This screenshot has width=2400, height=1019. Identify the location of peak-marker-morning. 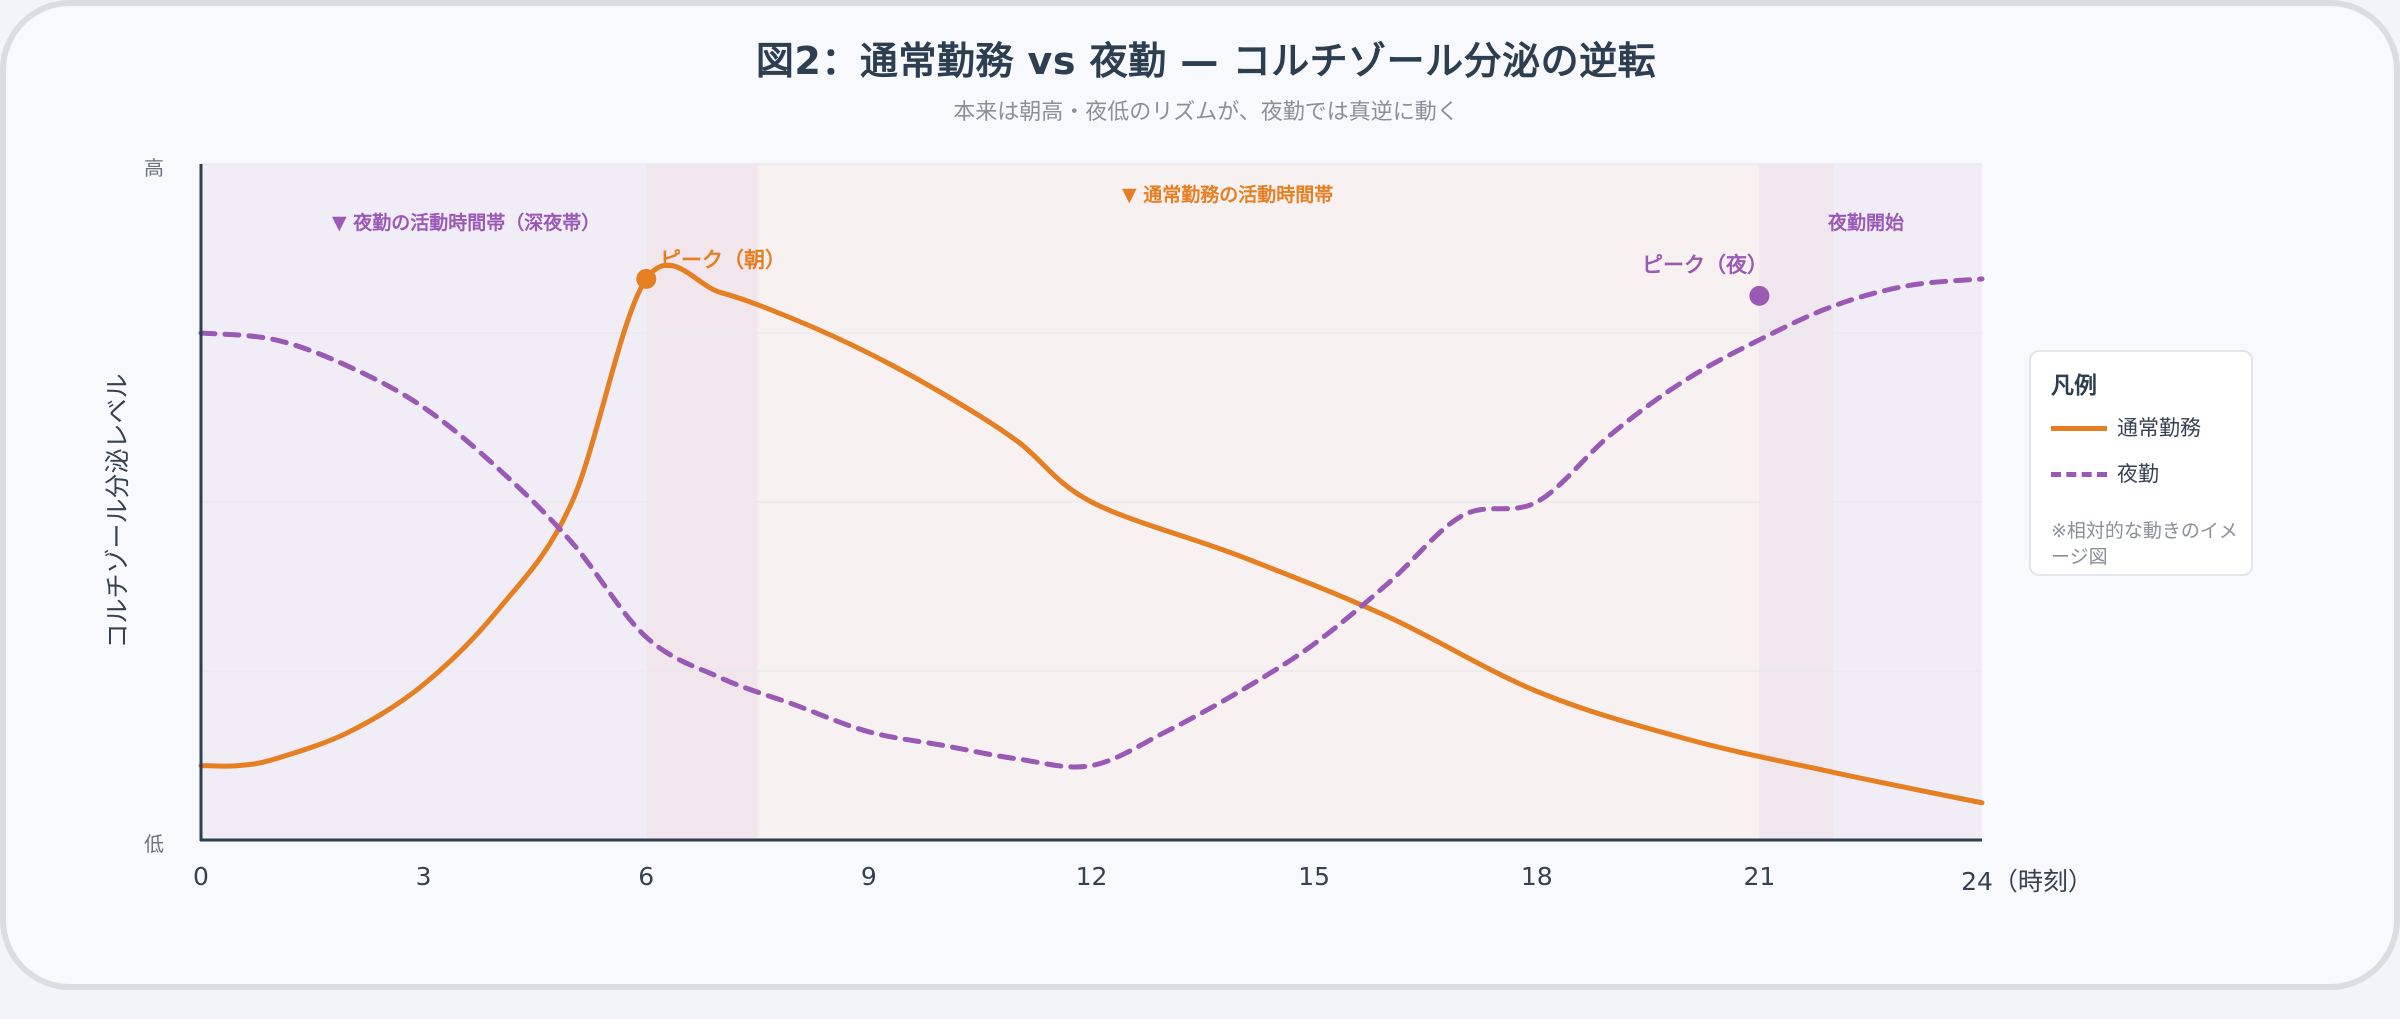
(646, 278).